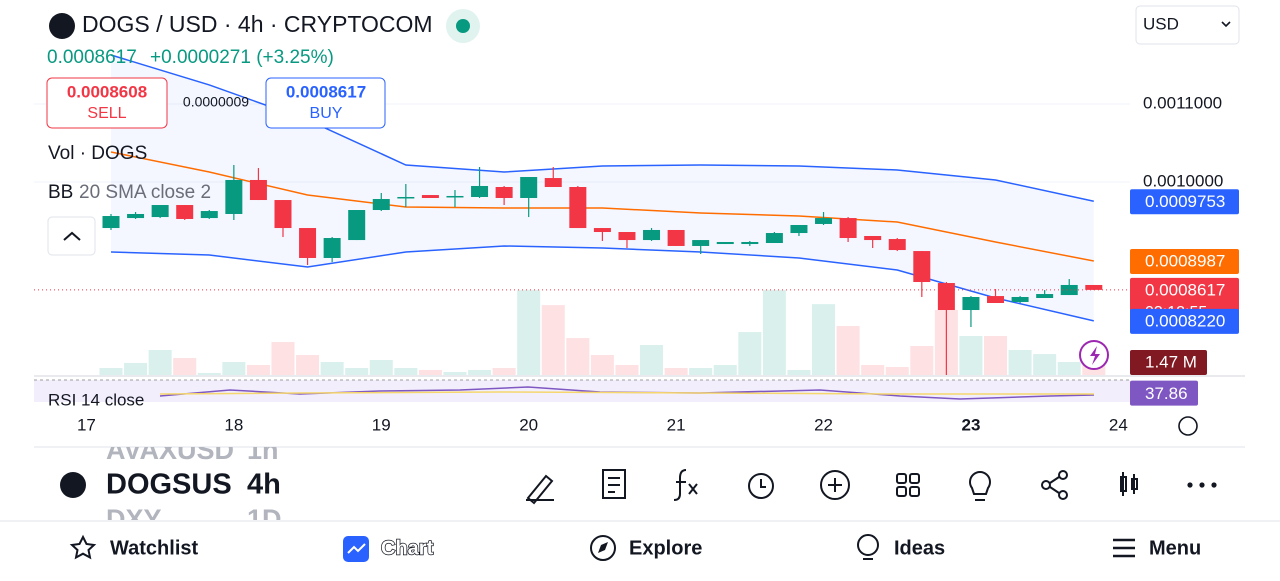 The width and height of the screenshot is (1280, 581). What do you see at coordinates (761, 486) in the screenshot?
I see `alert-tool` at bounding box center [761, 486].